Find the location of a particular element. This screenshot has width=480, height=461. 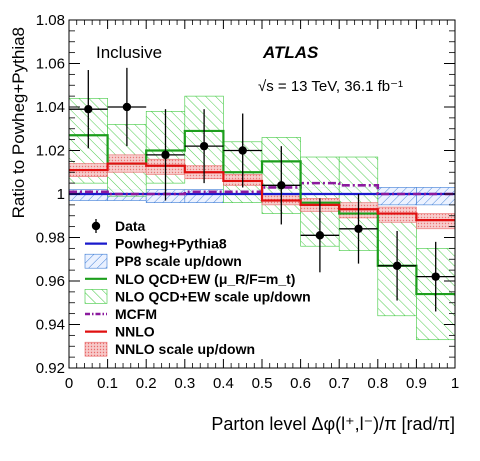

legend-item-0: Data is located at coordinates (118, 226).